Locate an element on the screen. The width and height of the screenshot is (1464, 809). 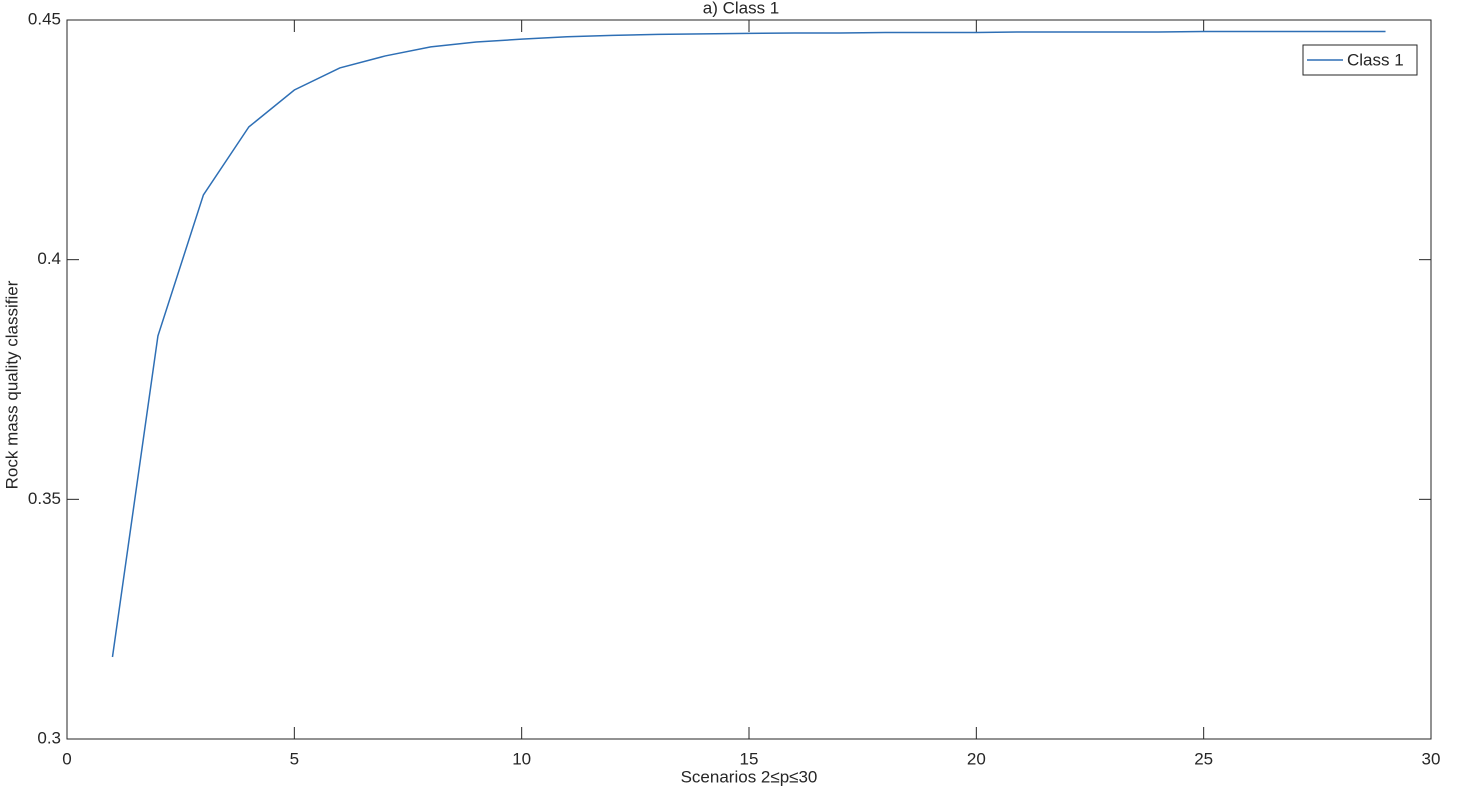
x-tick-label: 5 is located at coordinates (294, 758).